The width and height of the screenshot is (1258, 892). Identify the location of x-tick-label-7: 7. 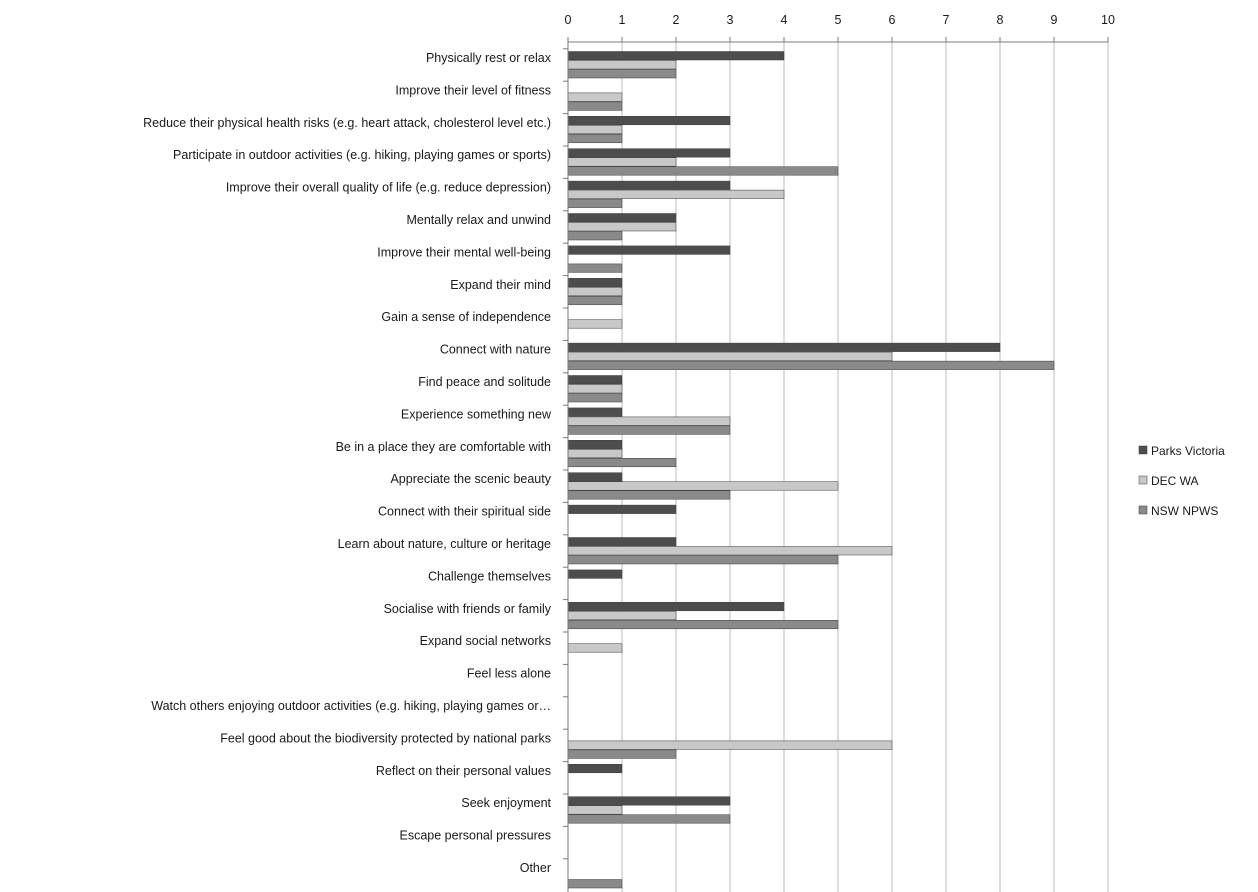
(946, 20).